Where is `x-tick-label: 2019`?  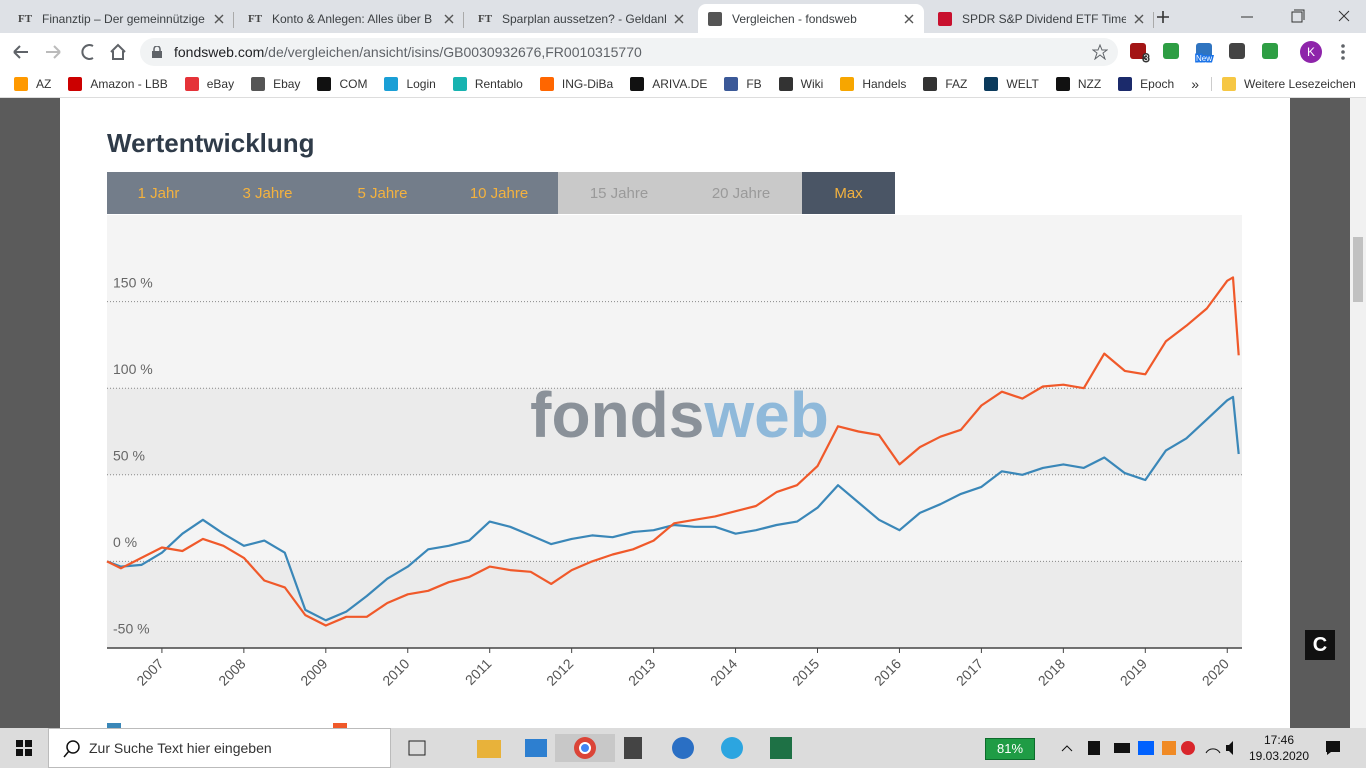 x-tick-label: 2019 is located at coordinates (1133, 671).